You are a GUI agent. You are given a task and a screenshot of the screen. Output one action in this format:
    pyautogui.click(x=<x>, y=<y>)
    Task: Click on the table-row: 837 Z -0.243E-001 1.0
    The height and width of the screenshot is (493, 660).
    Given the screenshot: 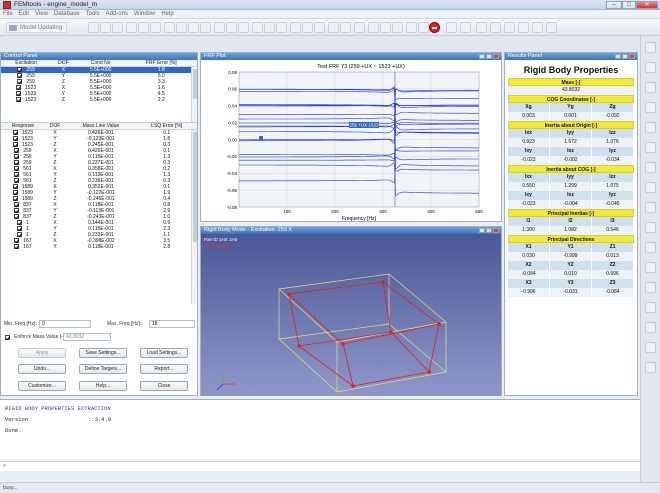 What is the action you would take?
    pyautogui.click(x=99, y=217)
    